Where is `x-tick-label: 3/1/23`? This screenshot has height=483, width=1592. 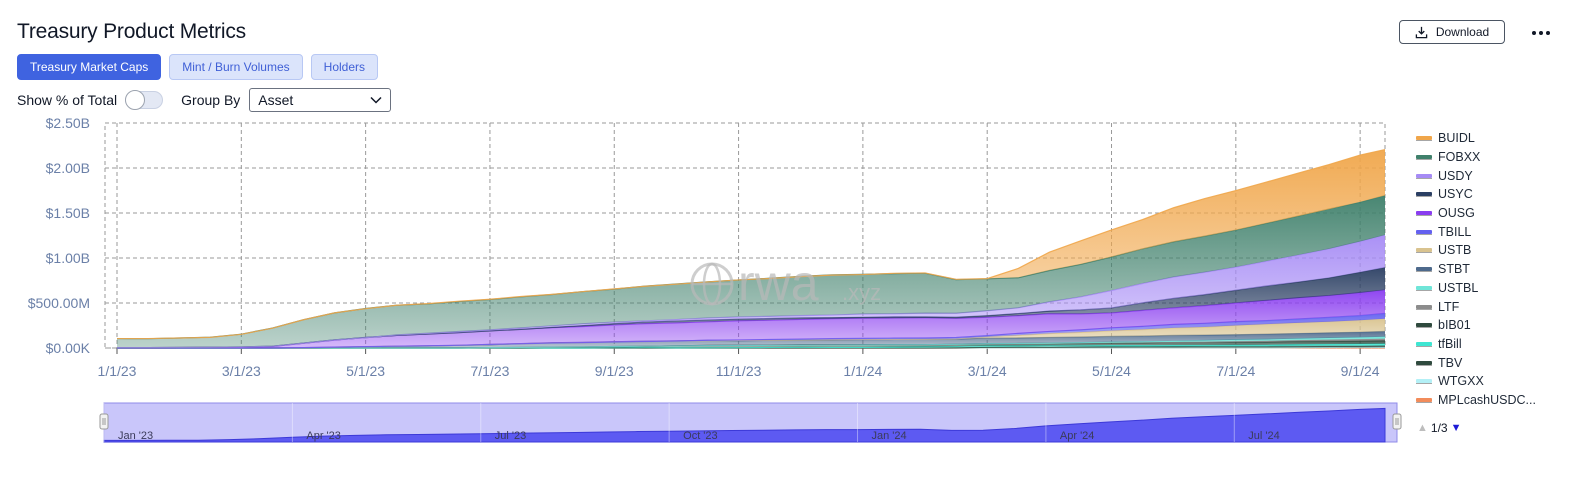
x-tick-label: 3/1/23 is located at coordinates (241, 371).